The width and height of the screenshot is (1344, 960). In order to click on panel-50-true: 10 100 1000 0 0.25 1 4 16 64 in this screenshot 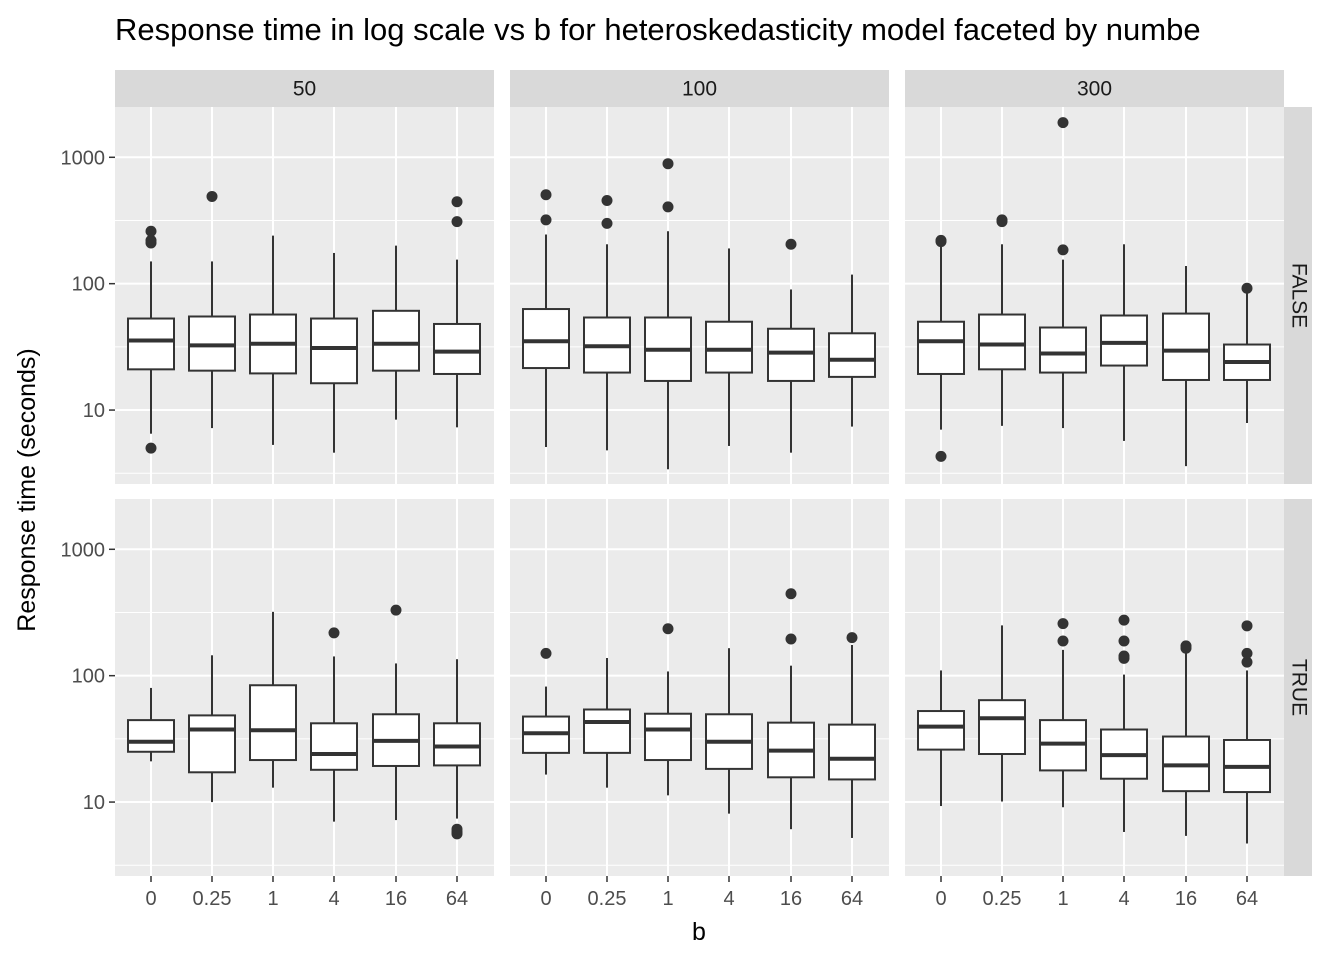, I will do `click(277, 704)`.